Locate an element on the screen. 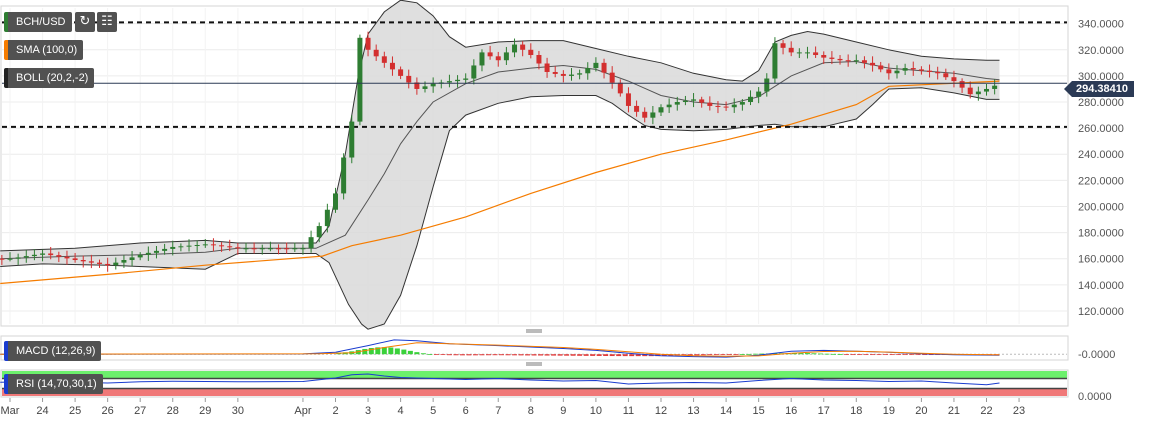 The image size is (1154, 422). rsi-series is located at coordinates (533, 383).